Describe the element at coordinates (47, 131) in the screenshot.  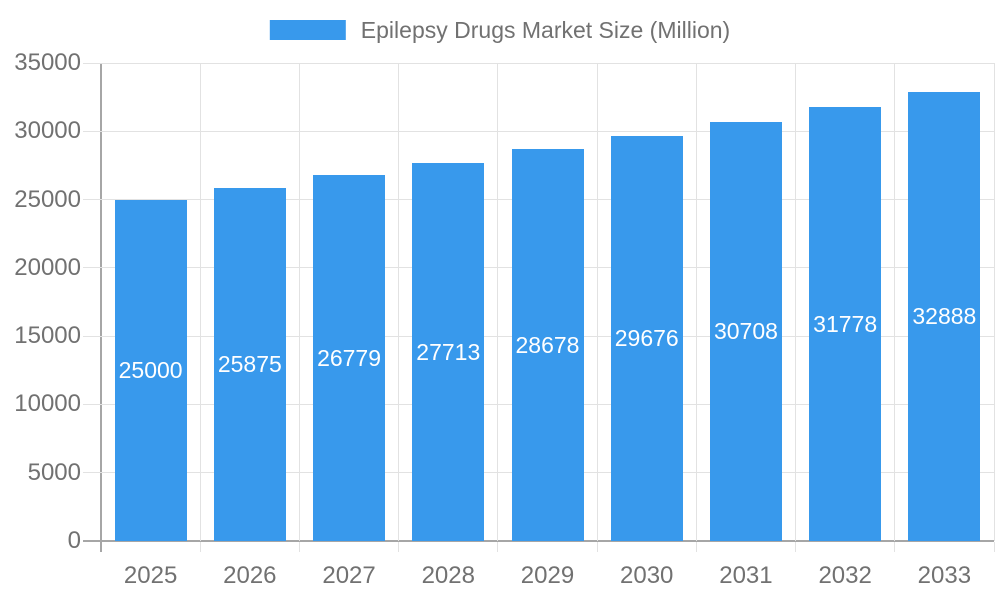
I see `y-axis-label: 30000` at that location.